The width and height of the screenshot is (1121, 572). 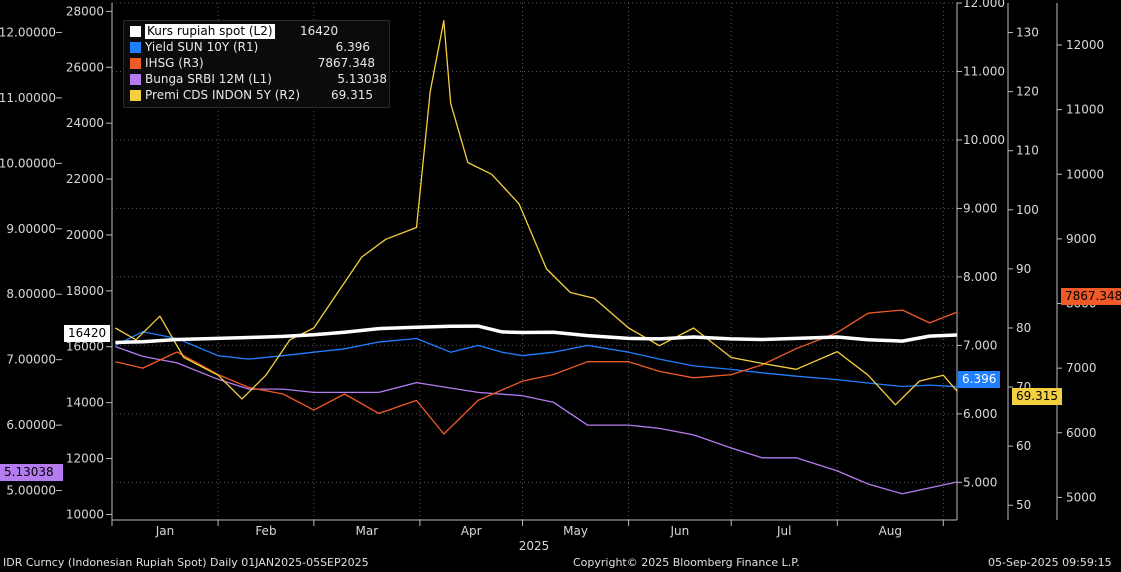 I want to click on legend-swatch-cds, so click(x=135, y=95).